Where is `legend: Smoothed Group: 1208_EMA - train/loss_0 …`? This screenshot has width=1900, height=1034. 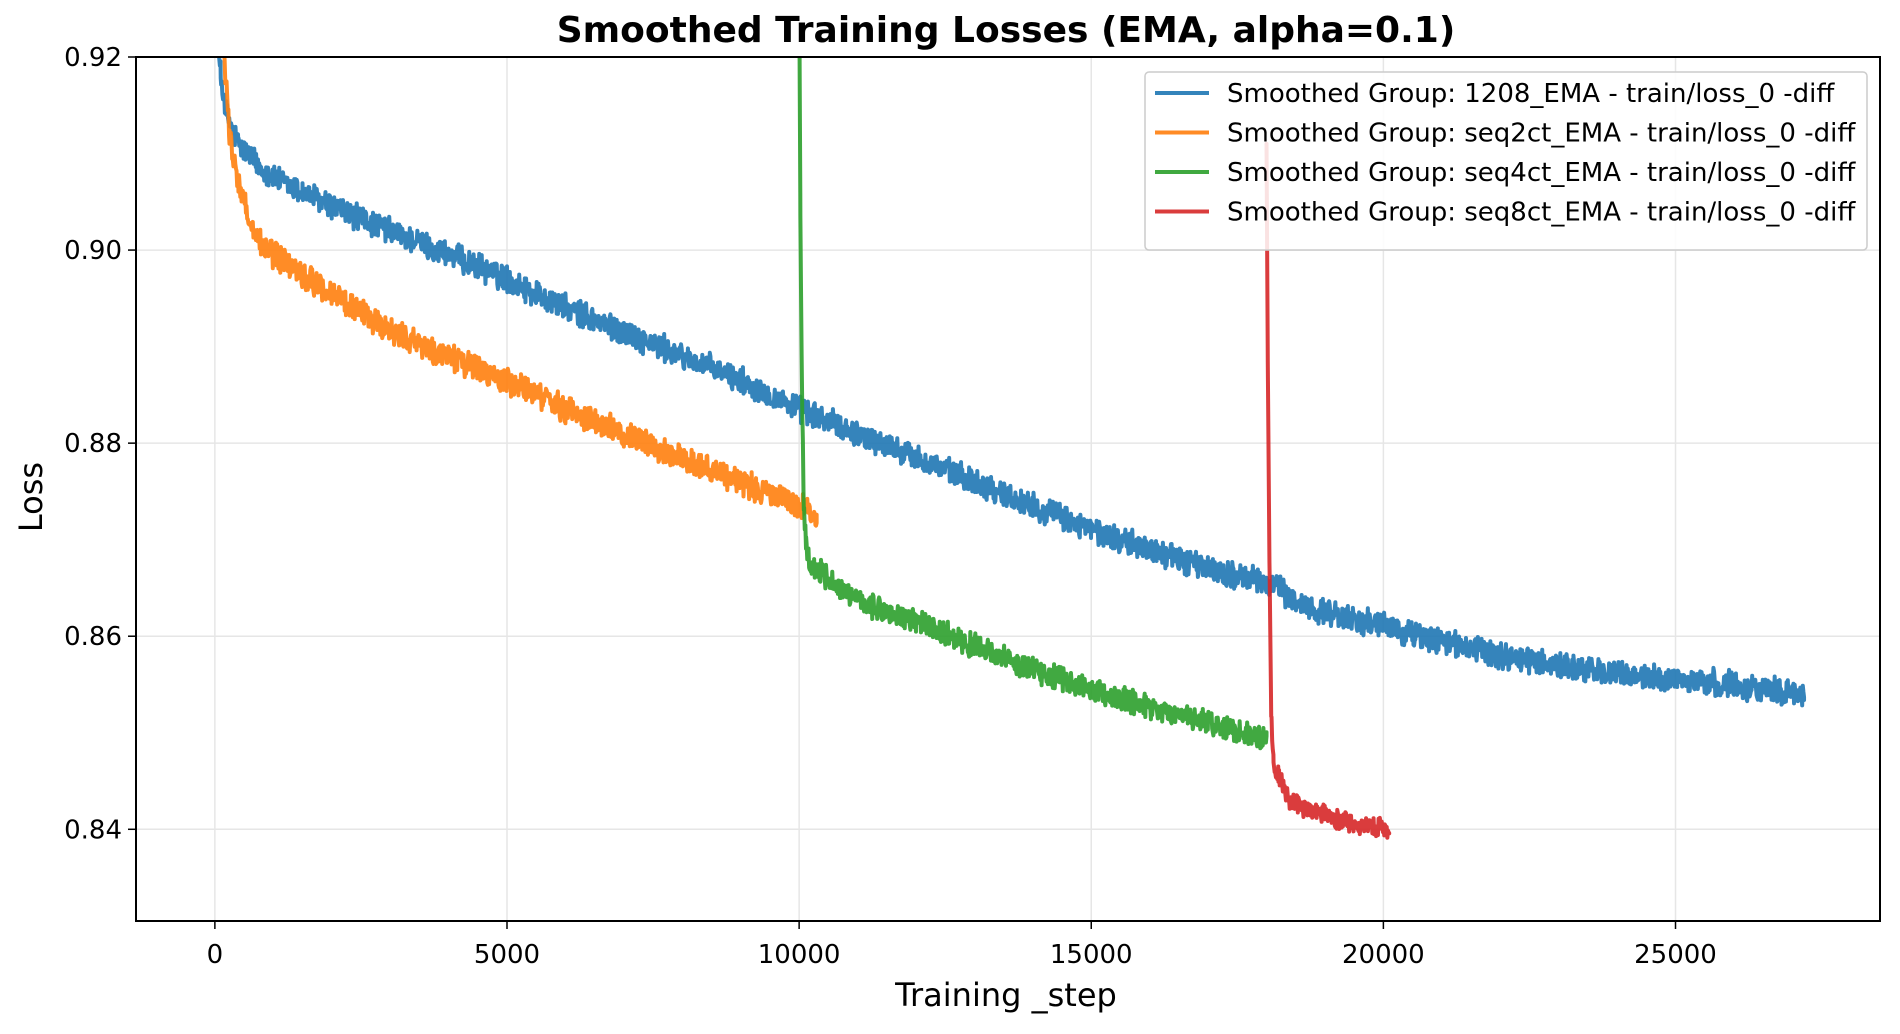 legend: Smoothed Group: 1208_EMA - train/loss_0 … is located at coordinates (1506, 161).